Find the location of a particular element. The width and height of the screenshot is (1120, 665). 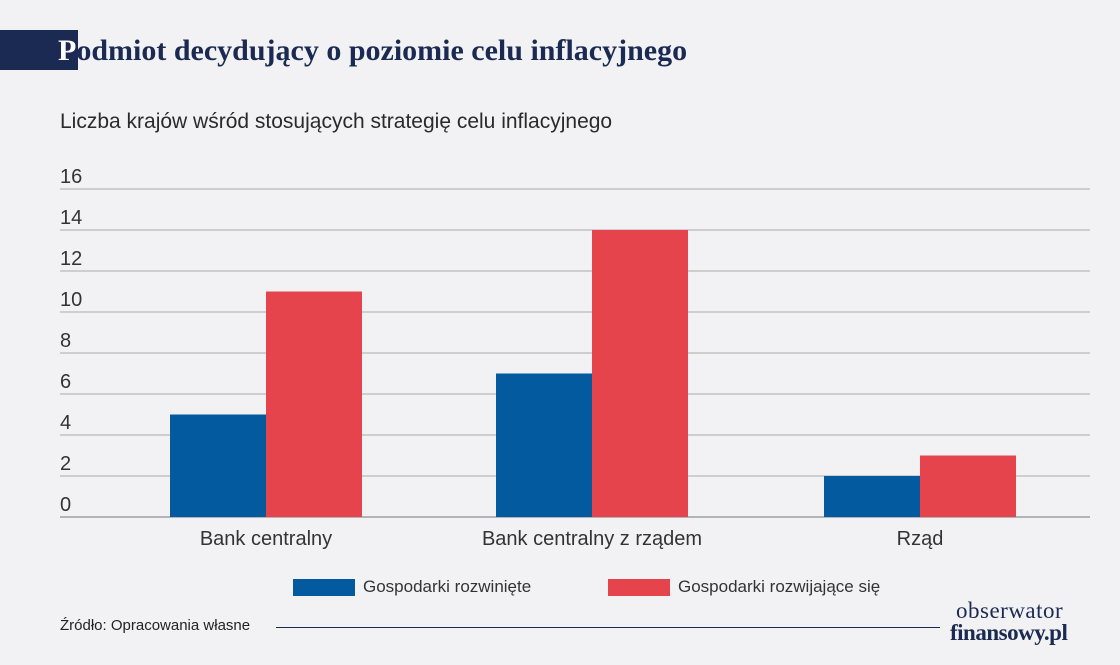

title-accent-bar is located at coordinates (39, 50).